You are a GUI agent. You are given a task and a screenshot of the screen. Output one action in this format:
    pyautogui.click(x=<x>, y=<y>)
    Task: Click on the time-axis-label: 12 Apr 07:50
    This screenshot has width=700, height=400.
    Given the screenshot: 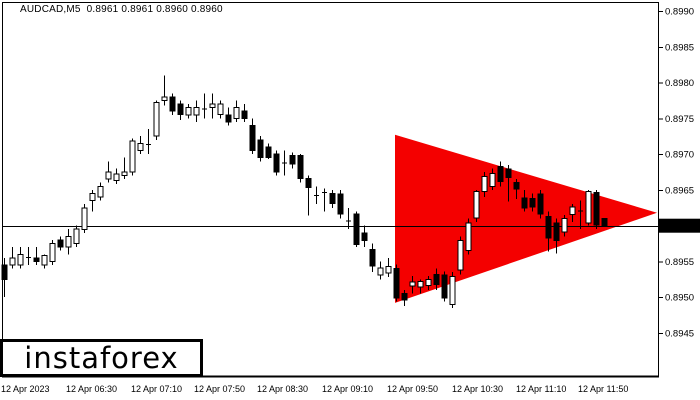 What is the action you would take?
    pyautogui.click(x=219, y=389)
    